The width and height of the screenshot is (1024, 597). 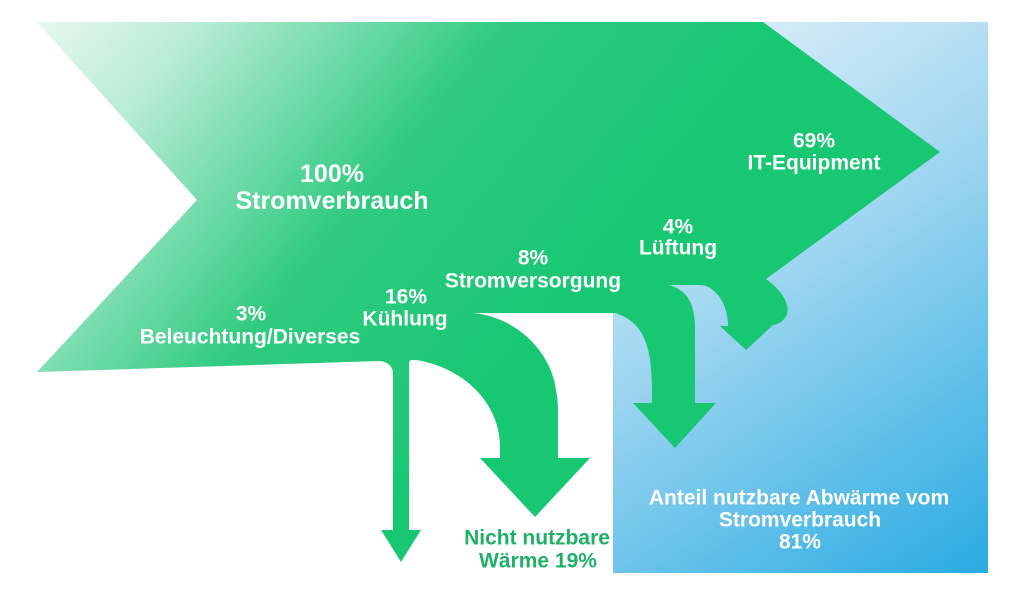 I want to click on lueftung-pct-label: 4%, so click(x=678, y=227).